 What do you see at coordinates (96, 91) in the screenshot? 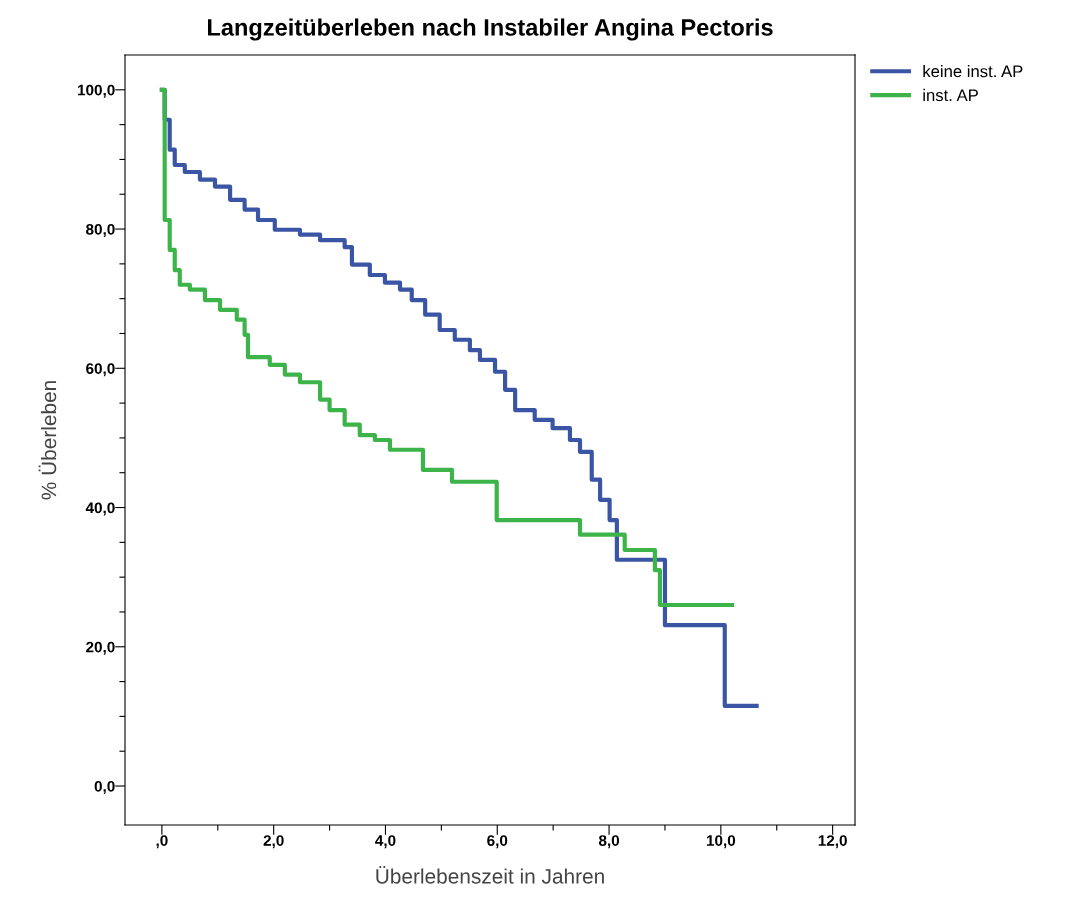
I see `y-tick-label: 100,0` at bounding box center [96, 91].